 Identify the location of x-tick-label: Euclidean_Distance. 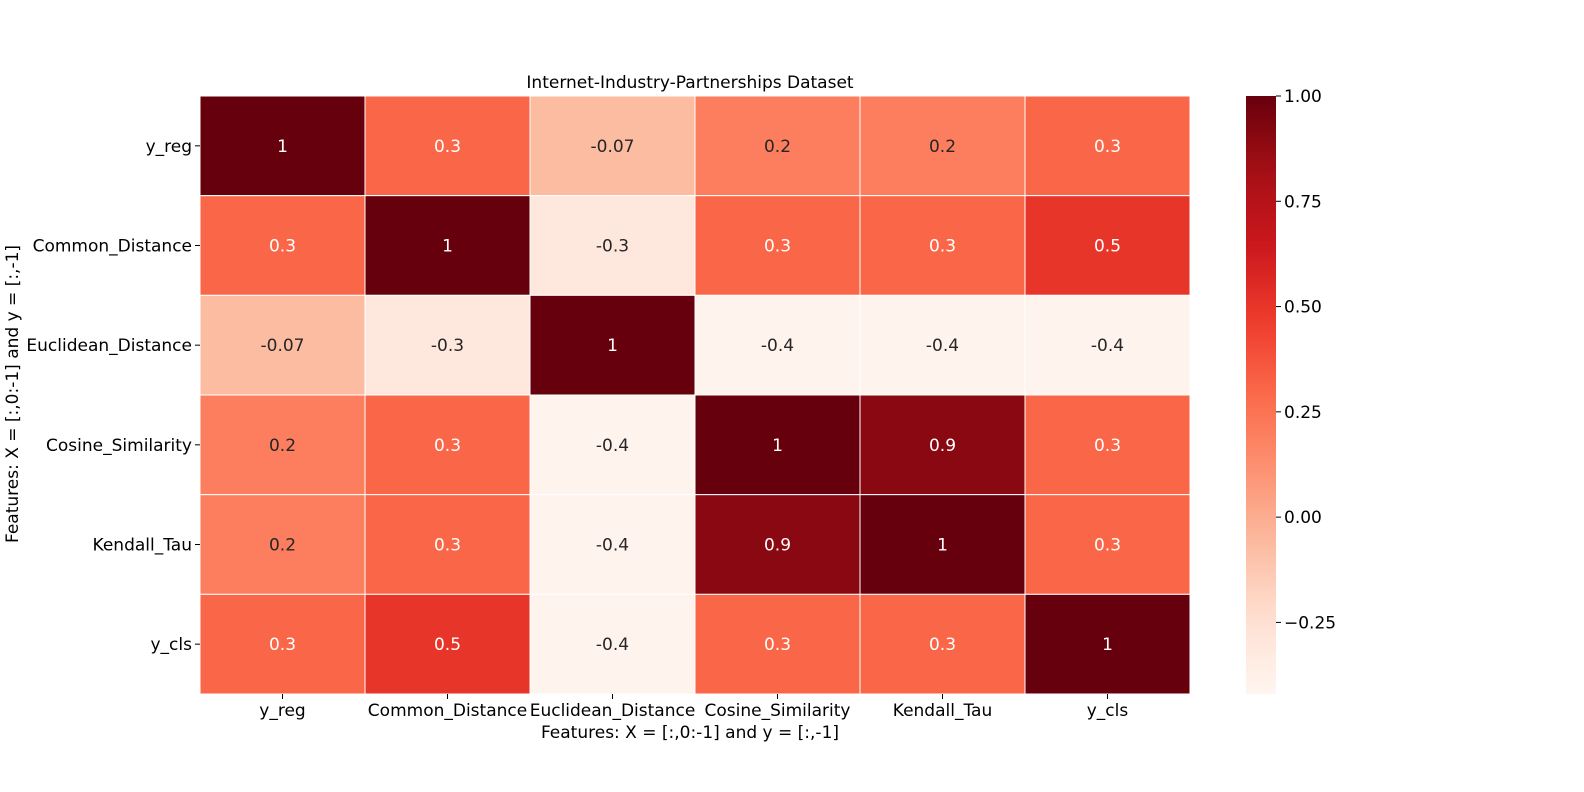
(613, 711).